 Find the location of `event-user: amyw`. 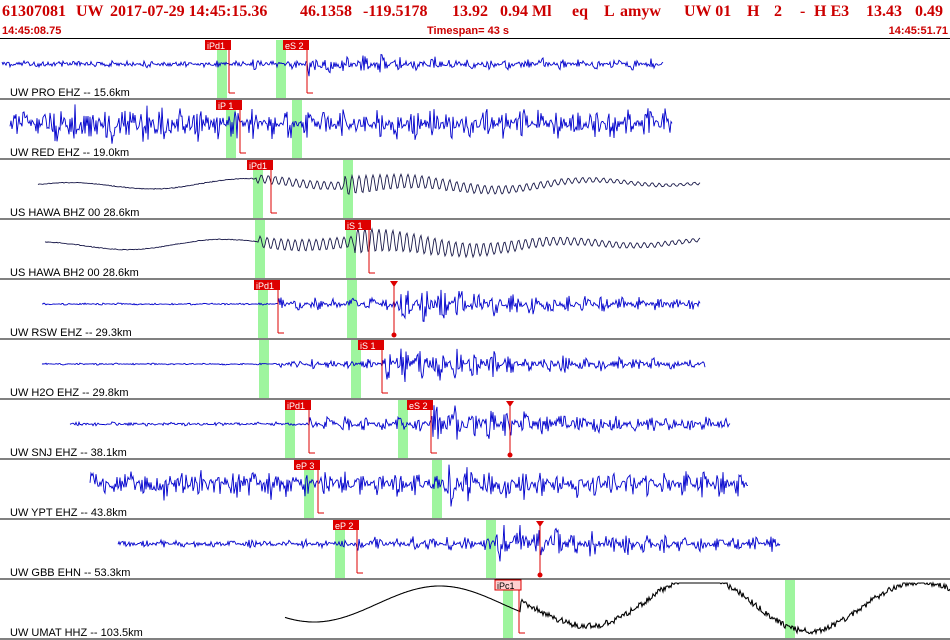

event-user: amyw is located at coordinates (640, 11).